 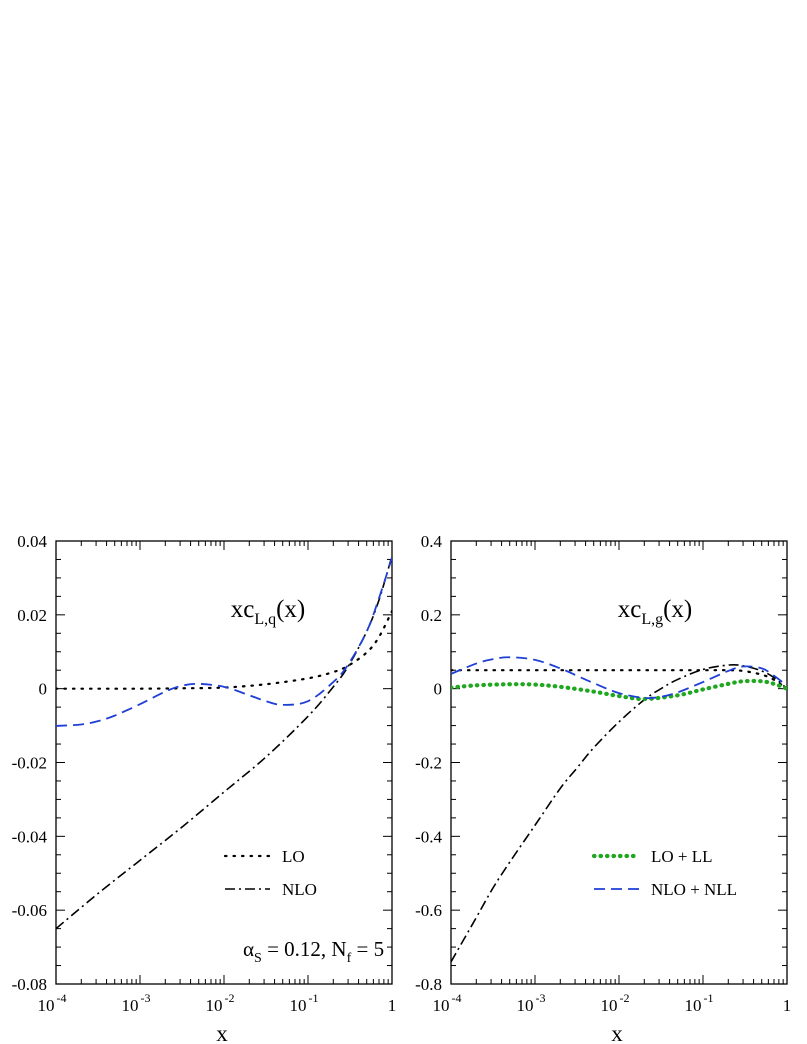 What do you see at coordinates (293, 856) in the screenshot?
I see `legend-label: LO` at bounding box center [293, 856].